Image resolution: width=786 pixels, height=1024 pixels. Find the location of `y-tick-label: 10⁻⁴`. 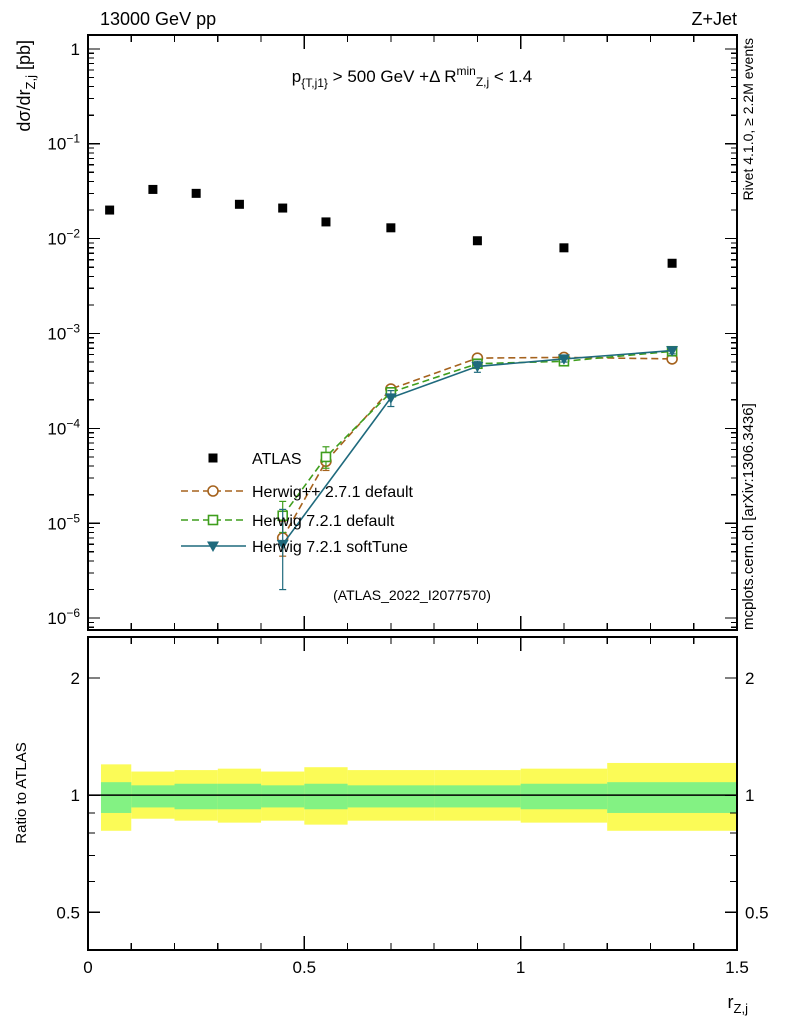

y-tick-label: 10⁻⁴ is located at coordinates (63, 427).